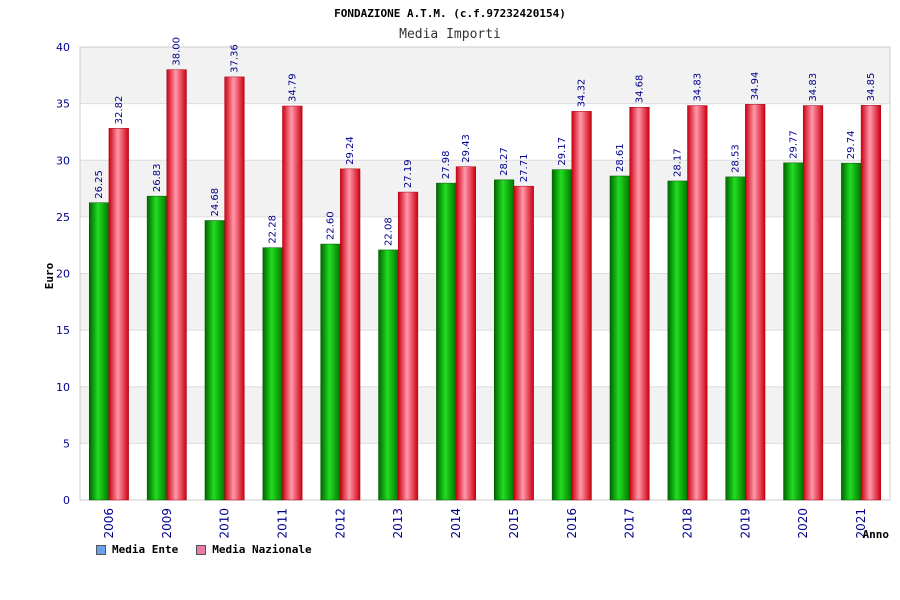 This screenshot has width=900, height=600. I want to click on data-label: 24.68, so click(215, 202).